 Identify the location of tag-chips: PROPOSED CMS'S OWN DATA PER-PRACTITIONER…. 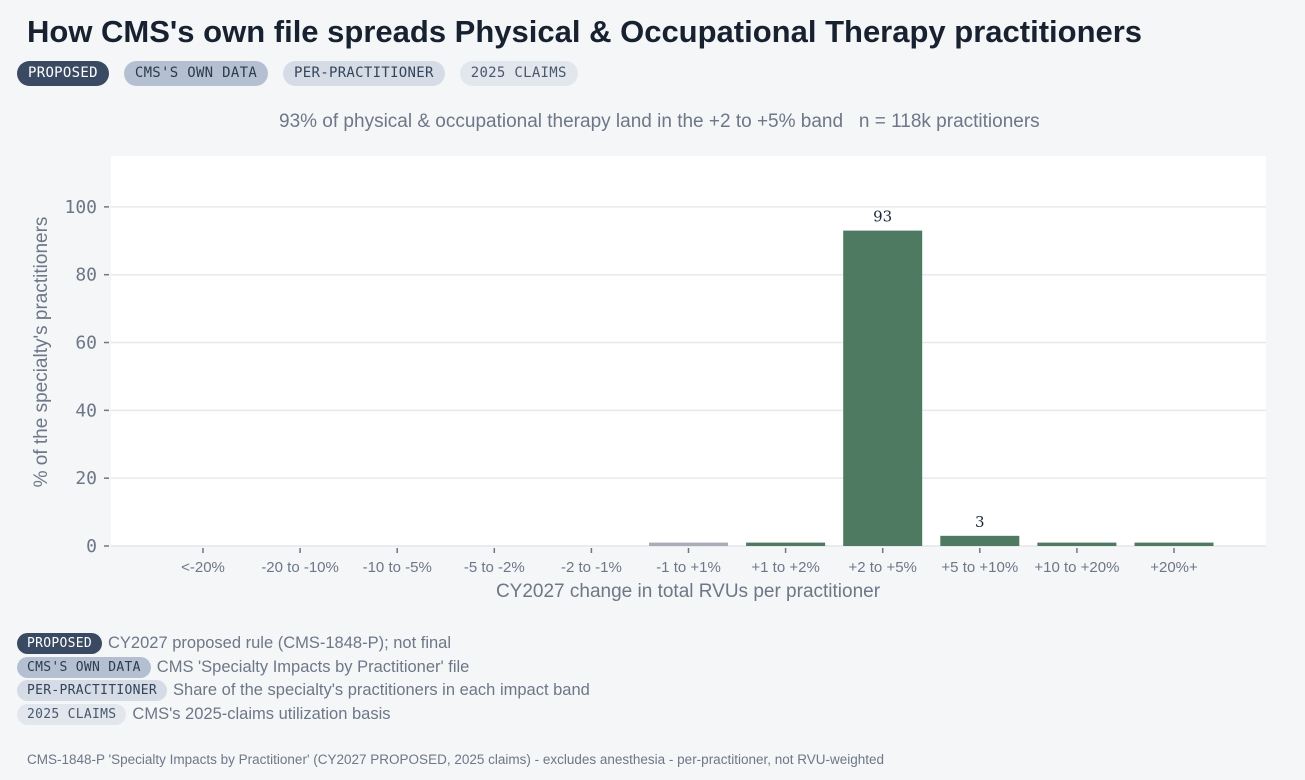
(297, 73).